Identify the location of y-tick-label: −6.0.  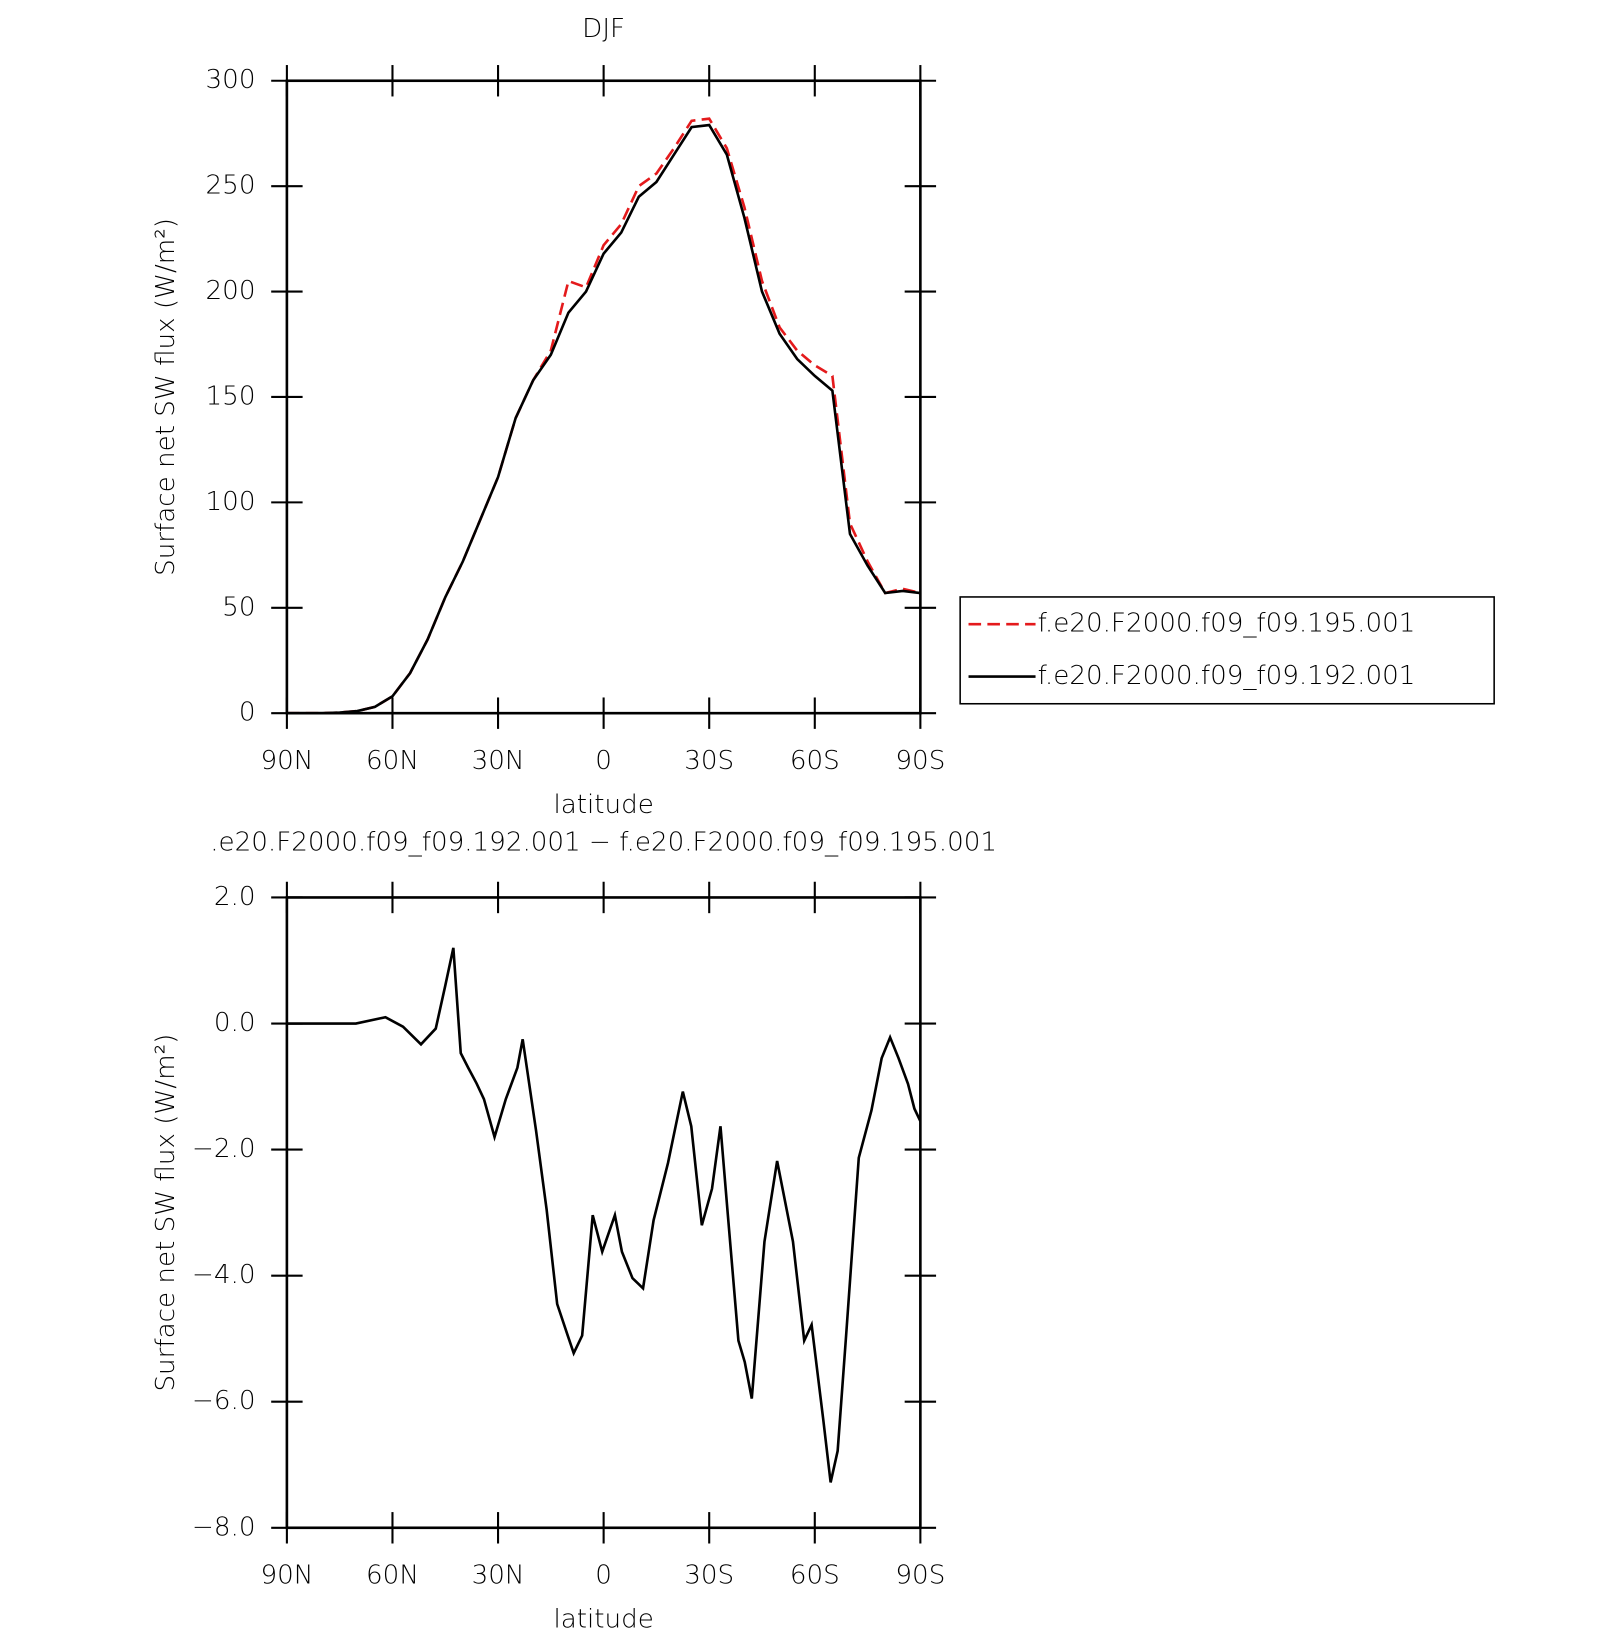
(224, 1401).